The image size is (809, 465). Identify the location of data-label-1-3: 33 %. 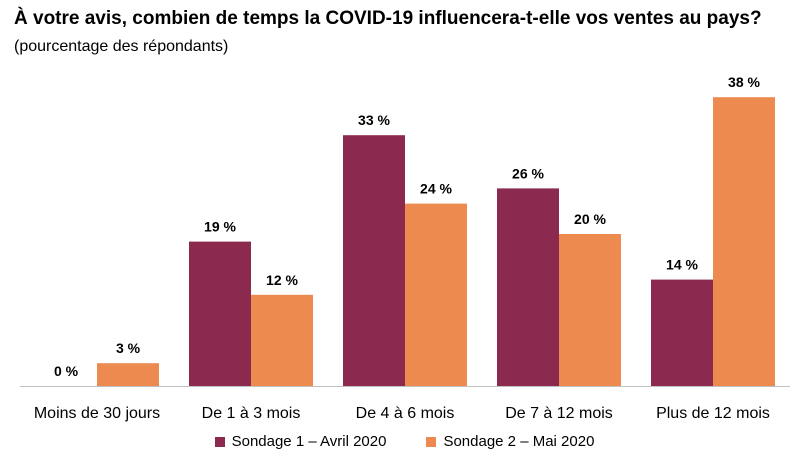
(374, 120).